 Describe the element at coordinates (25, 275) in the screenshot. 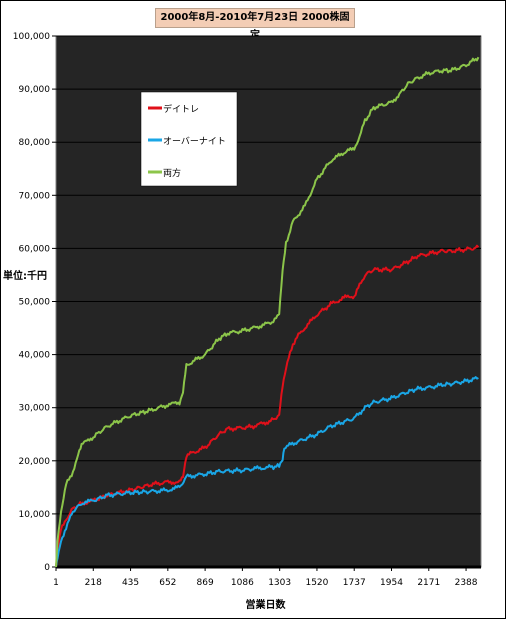

I see `y-axis-label: 単位:千円` at that location.